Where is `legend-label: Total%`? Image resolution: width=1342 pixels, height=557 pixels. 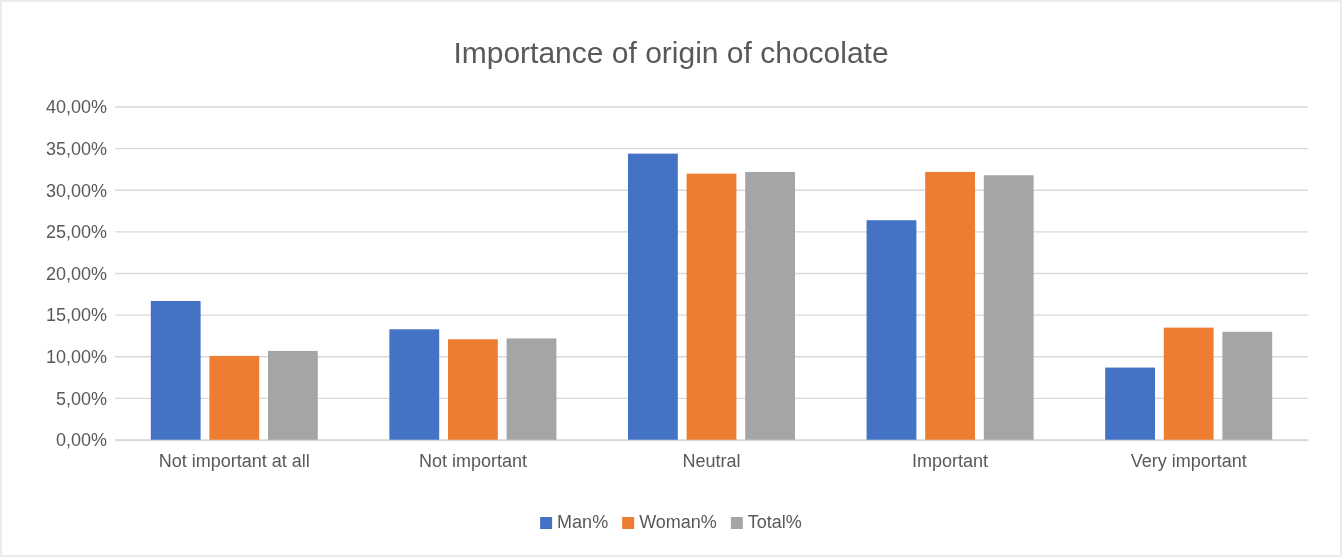 legend-label: Total% is located at coordinates (774, 522).